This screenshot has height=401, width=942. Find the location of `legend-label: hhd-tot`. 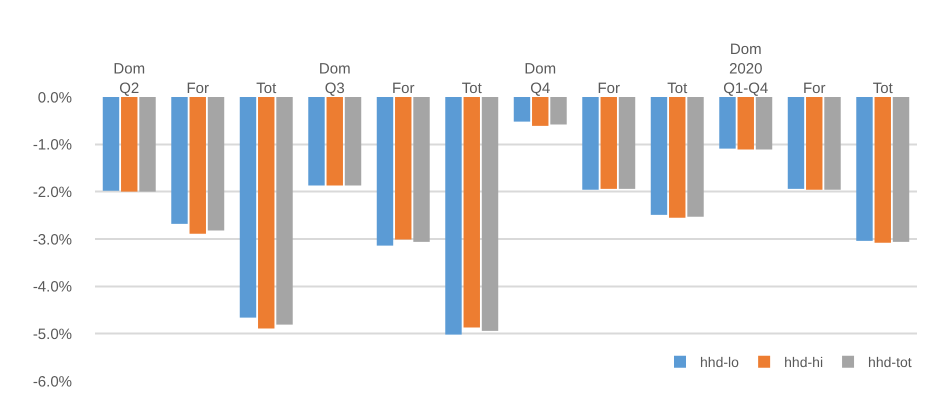

legend-label: hhd-tot is located at coordinates (890, 362).